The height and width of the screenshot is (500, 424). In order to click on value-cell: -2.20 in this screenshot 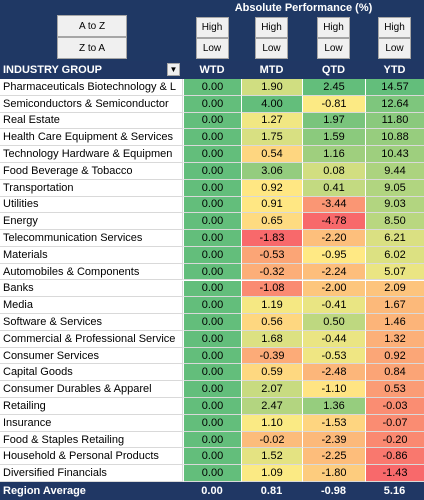, I will do `click(333, 238)`.